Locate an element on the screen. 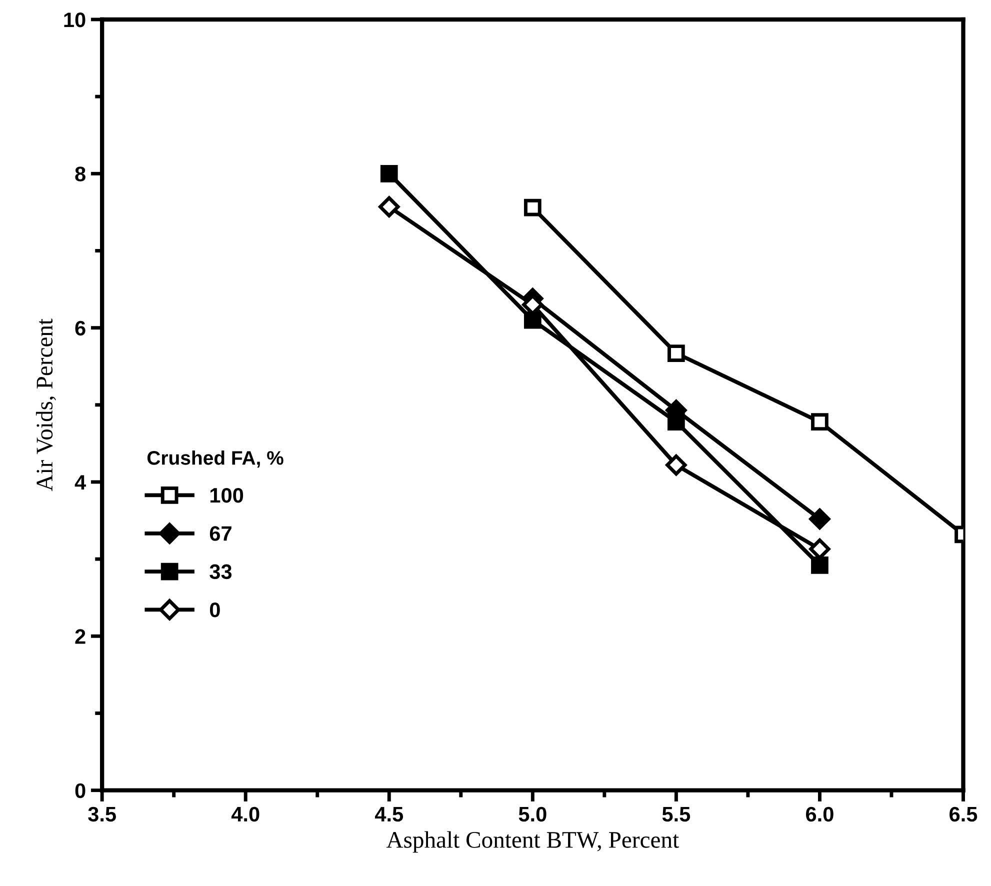 The height and width of the screenshot is (886, 991). x-axis-title: Asphalt Content BTW, Percent is located at coordinates (532, 842).